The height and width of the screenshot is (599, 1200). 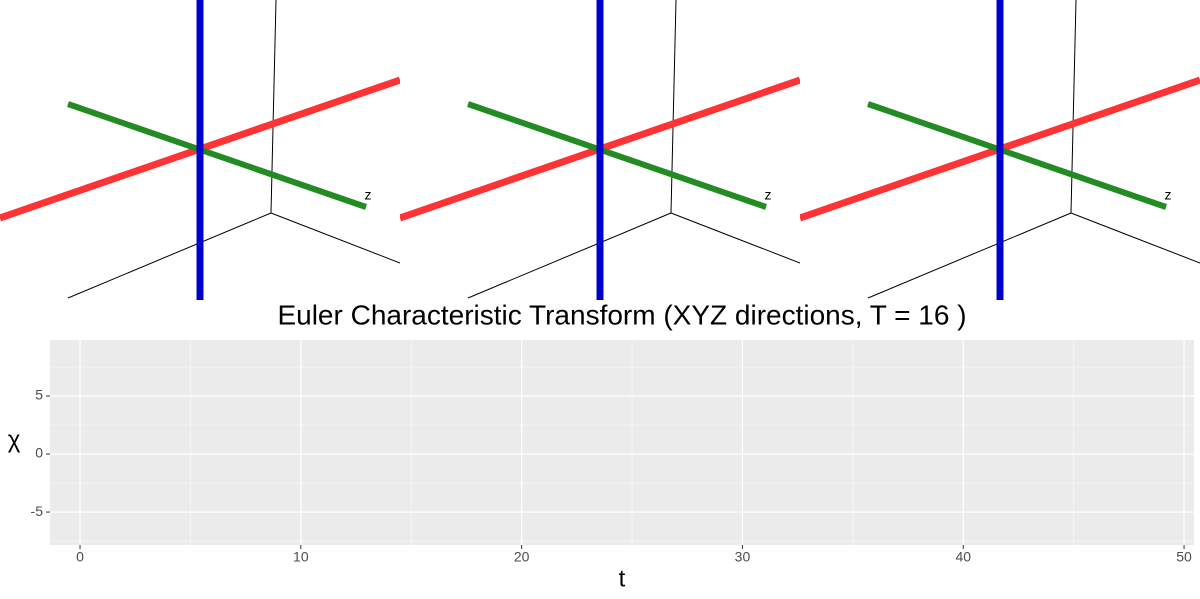 What do you see at coordinates (14, 439) in the screenshot?
I see `y-axis-label: χ` at bounding box center [14, 439].